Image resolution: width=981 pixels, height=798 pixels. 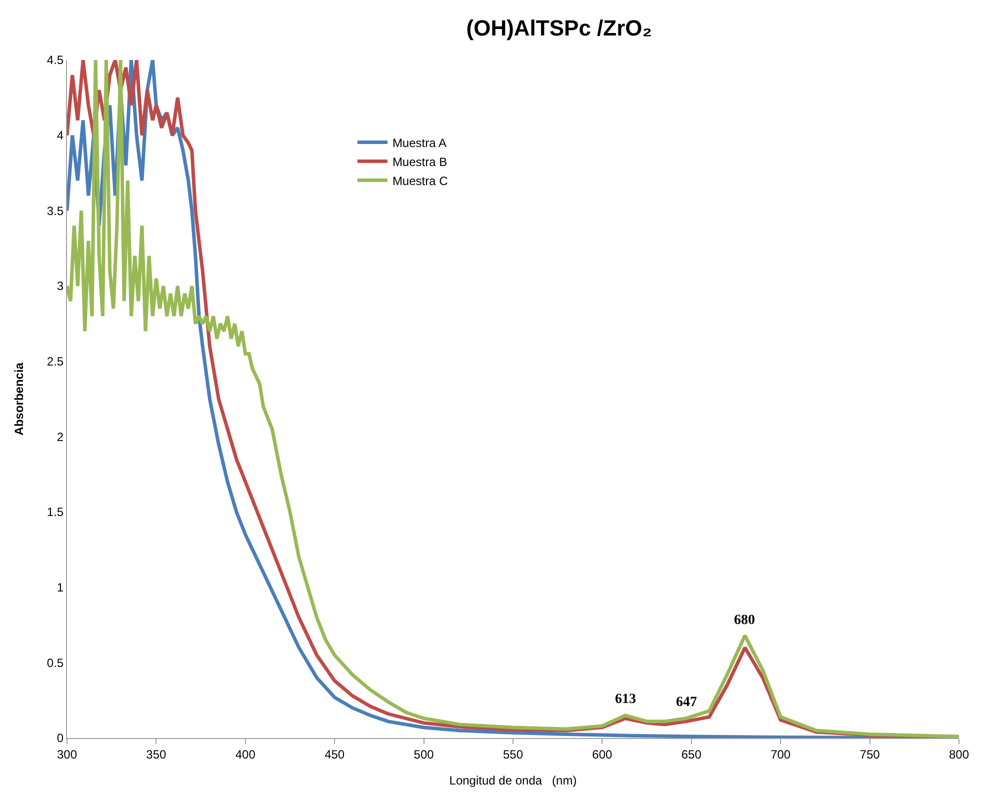 What do you see at coordinates (602, 754) in the screenshot?
I see `x-tick-label: 600` at bounding box center [602, 754].